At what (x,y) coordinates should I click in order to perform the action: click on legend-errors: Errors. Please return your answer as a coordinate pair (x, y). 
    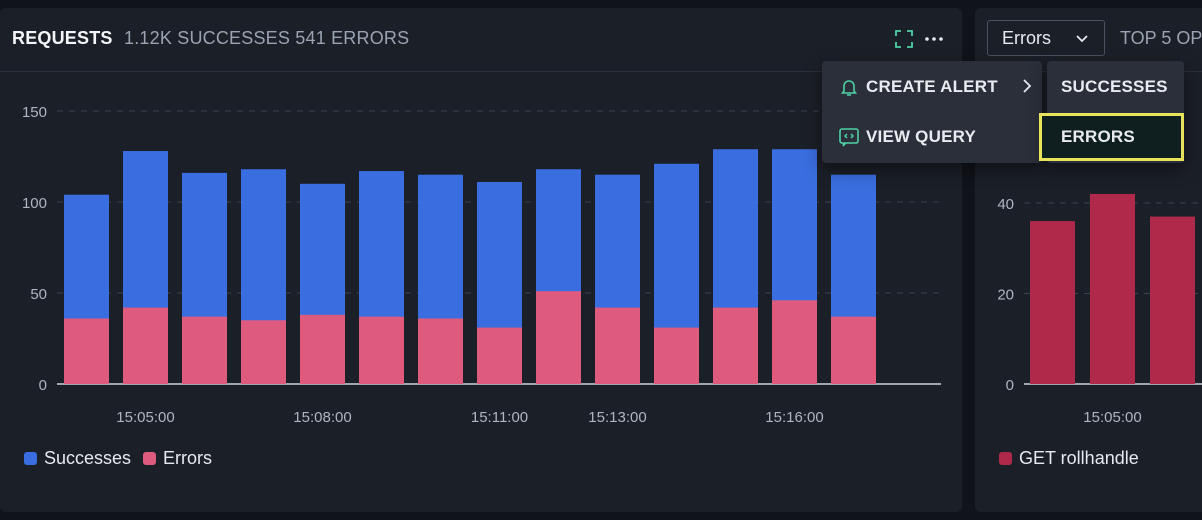
    Looking at the image, I should click on (177, 458).